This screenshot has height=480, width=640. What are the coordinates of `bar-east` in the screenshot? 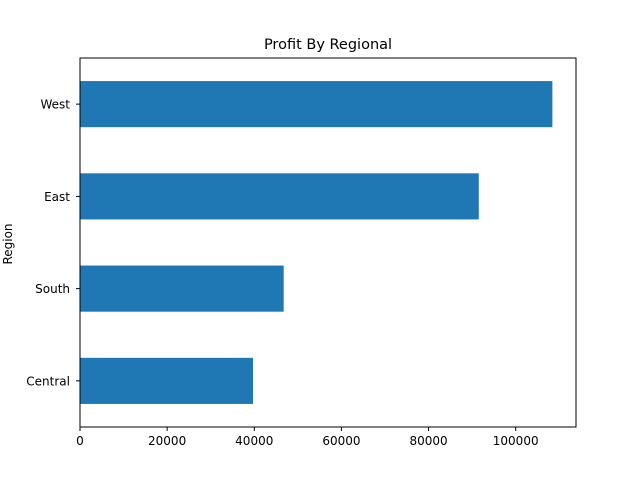 It's located at (279, 196).